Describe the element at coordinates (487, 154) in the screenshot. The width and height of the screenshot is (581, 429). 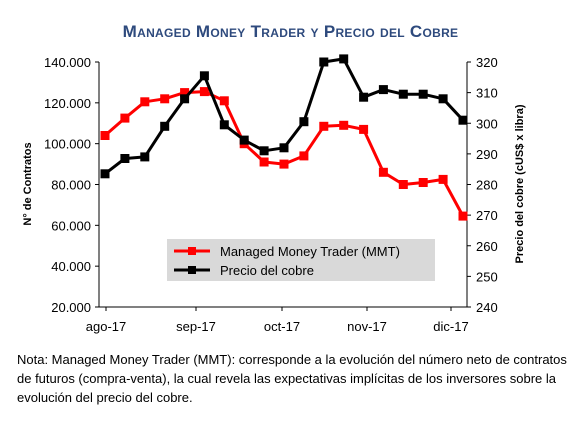
I see `right-tick-label: 290` at that location.